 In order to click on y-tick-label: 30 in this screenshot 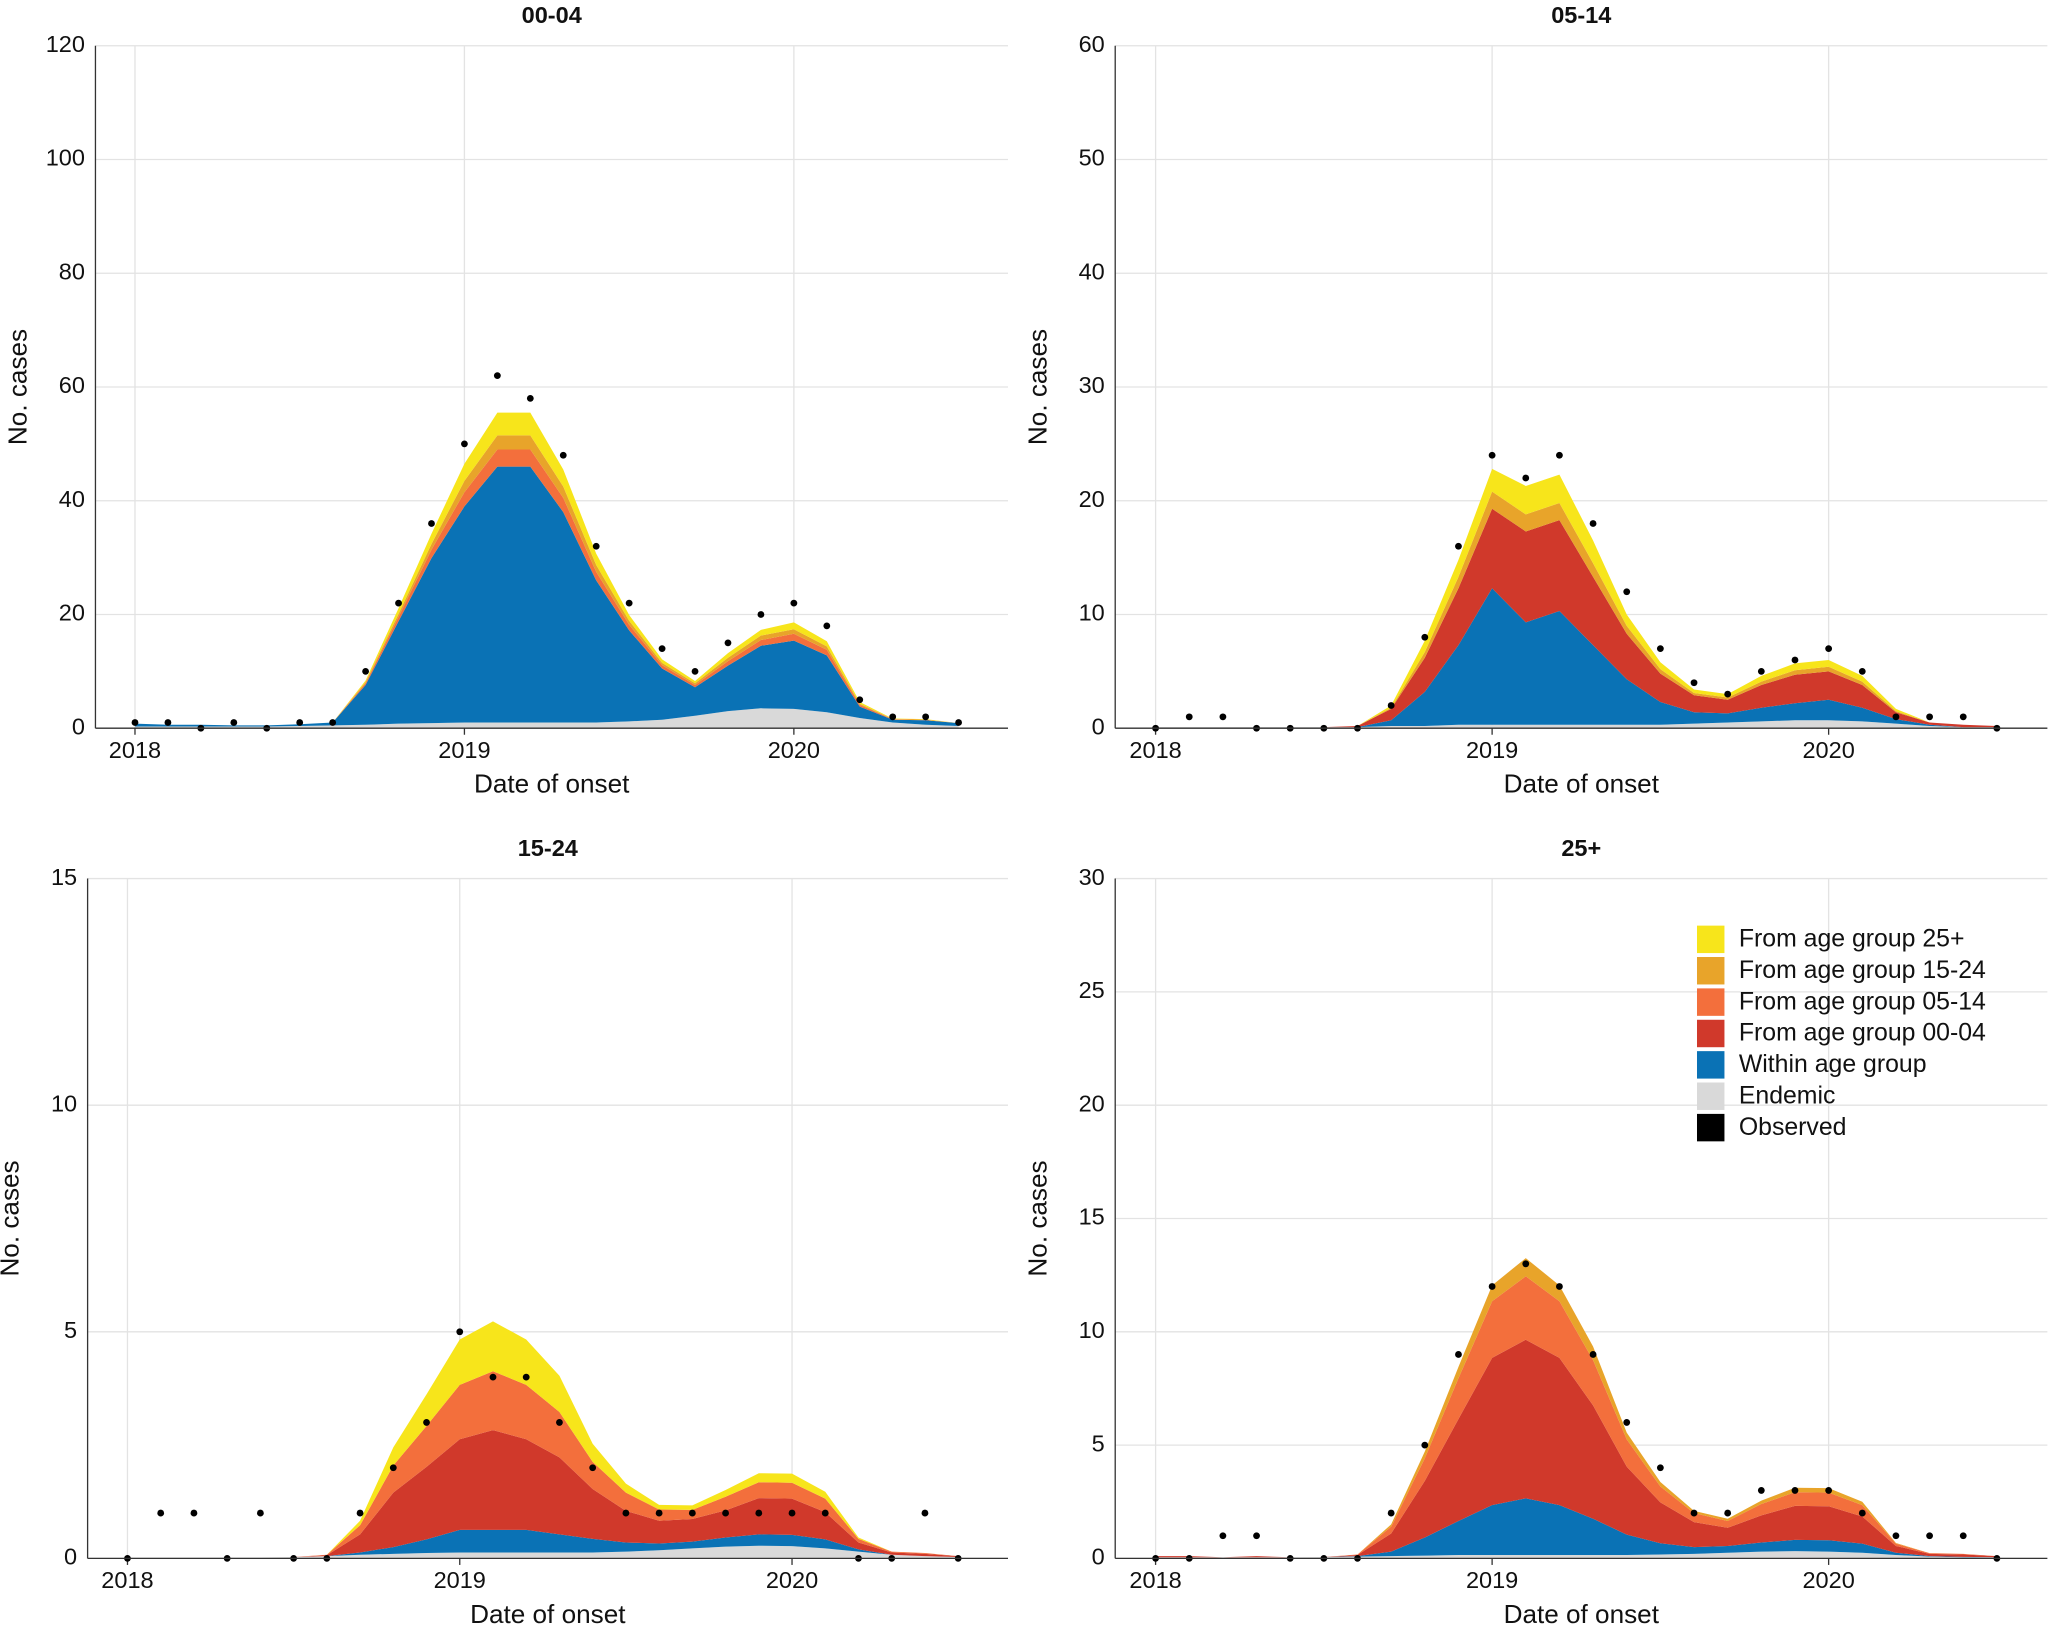, I will do `click(1092, 385)`.